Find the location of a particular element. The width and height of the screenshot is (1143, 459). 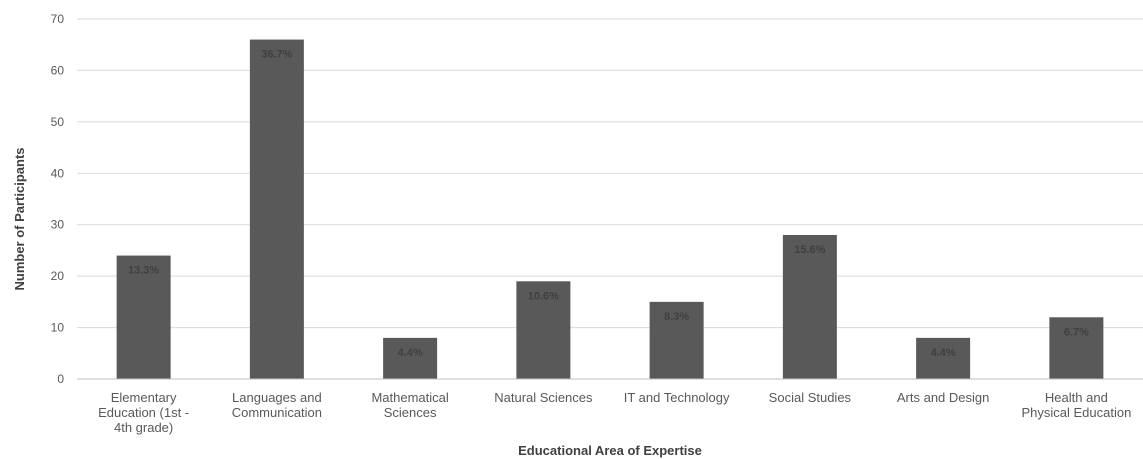

y-tick-label: 60 is located at coordinates (58, 70).